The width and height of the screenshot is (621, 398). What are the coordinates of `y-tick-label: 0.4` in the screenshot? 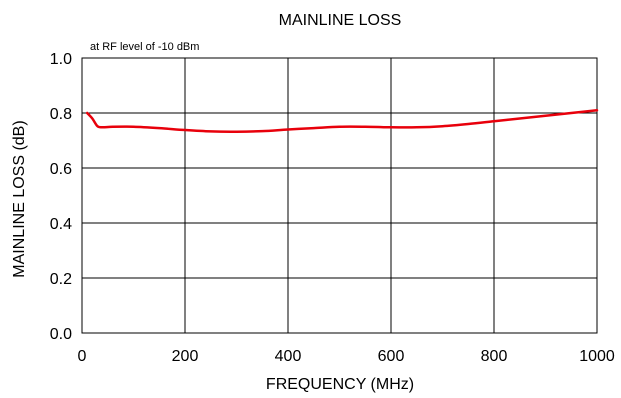 It's located at (61, 224).